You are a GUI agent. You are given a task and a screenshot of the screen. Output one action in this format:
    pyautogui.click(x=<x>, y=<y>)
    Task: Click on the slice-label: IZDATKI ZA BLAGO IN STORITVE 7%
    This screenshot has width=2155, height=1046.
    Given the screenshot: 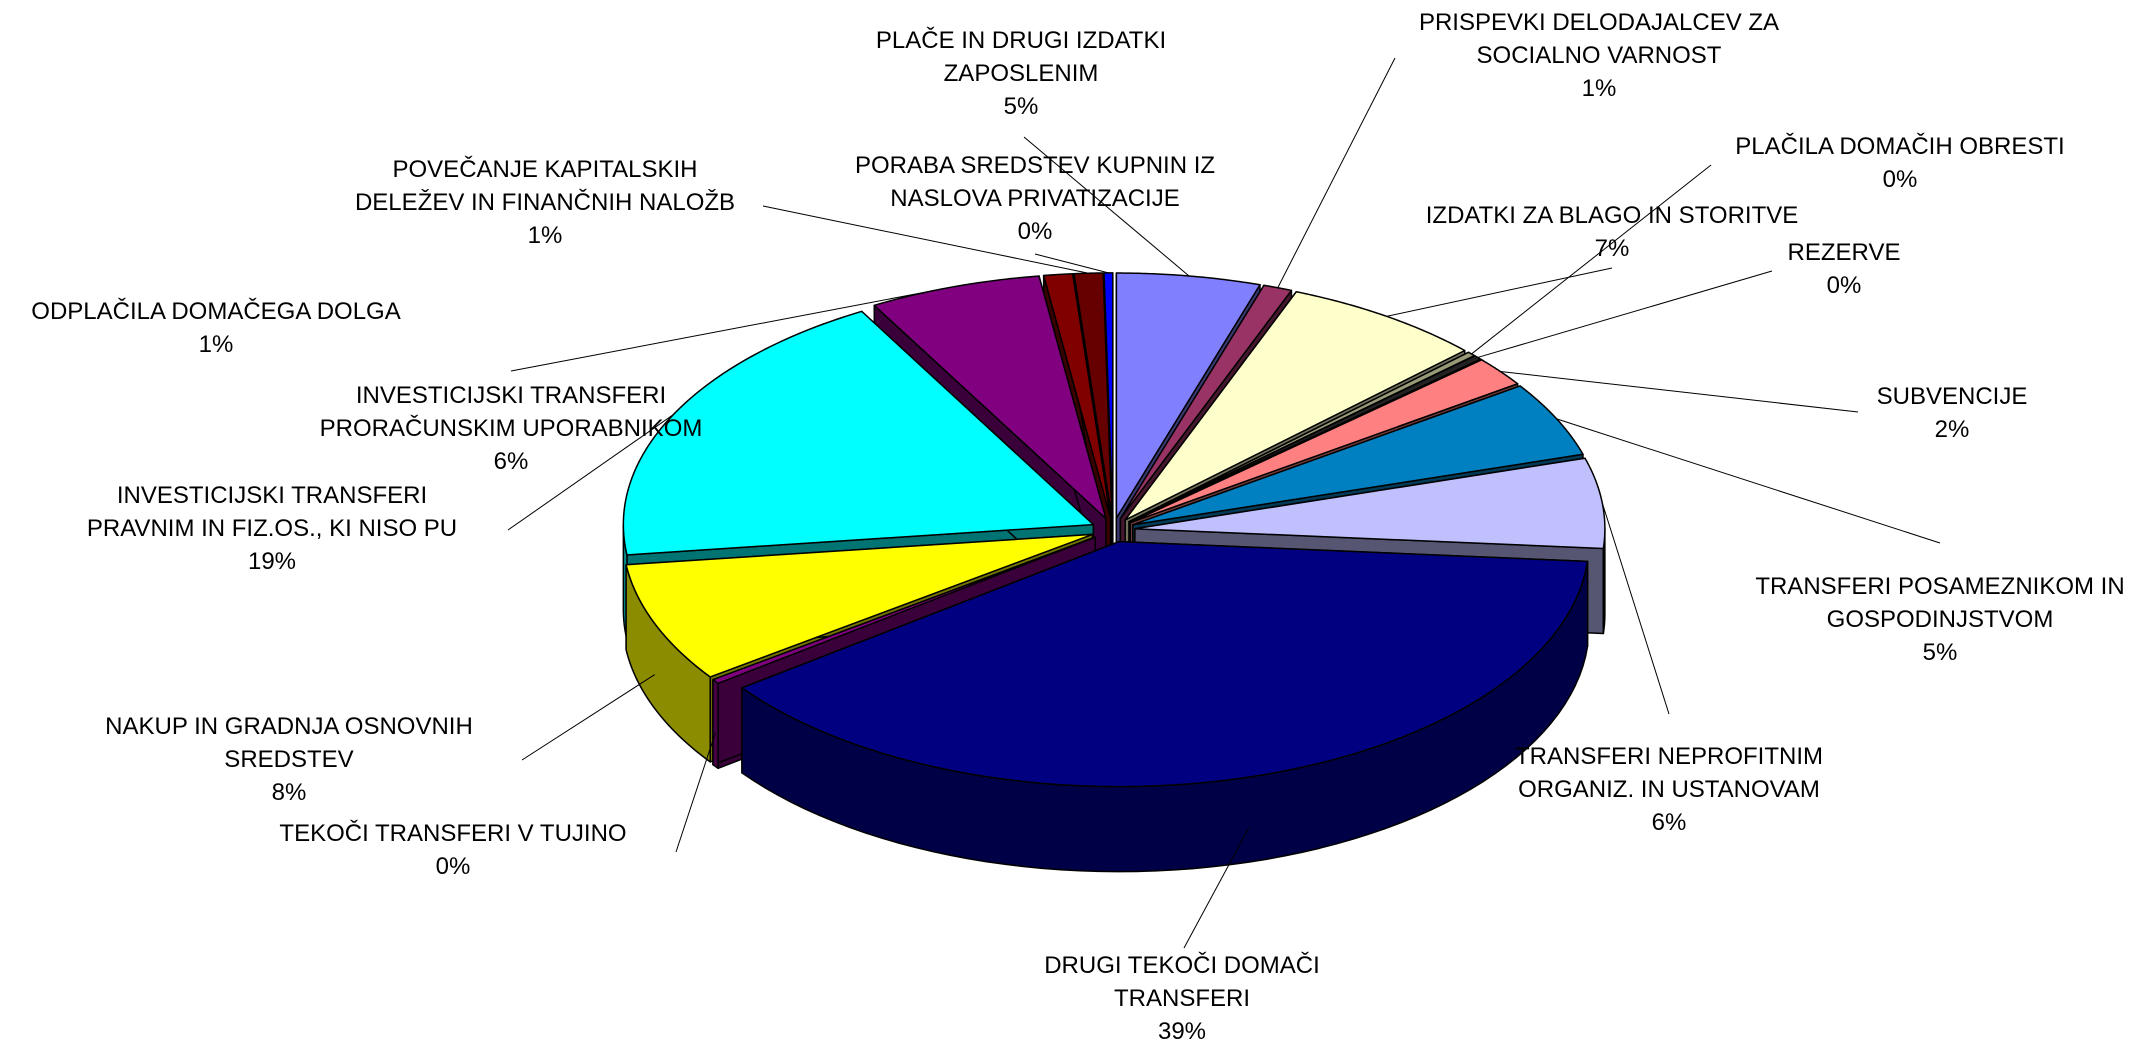 What is the action you would take?
    pyautogui.click(x=1612, y=232)
    